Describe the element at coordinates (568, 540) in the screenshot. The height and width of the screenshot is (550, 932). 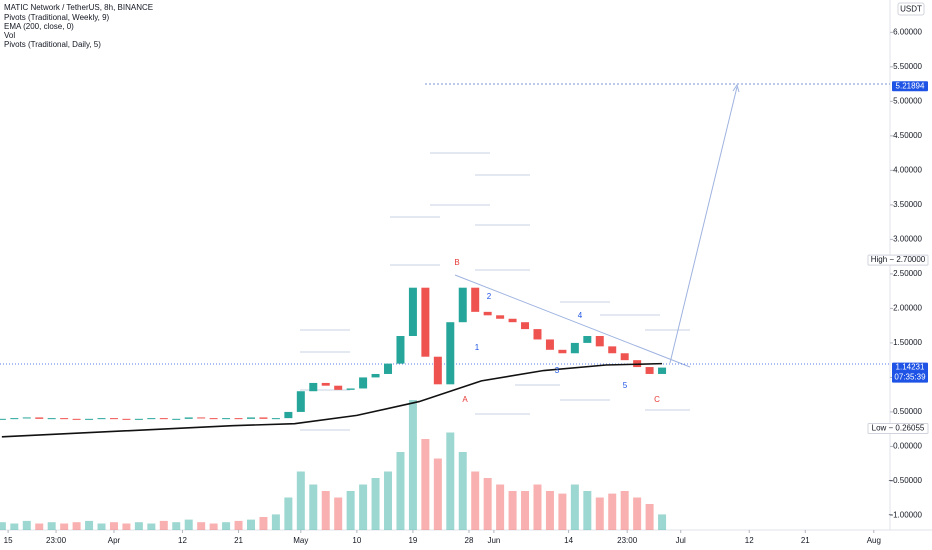
I see `x-tick-label: 14` at that location.